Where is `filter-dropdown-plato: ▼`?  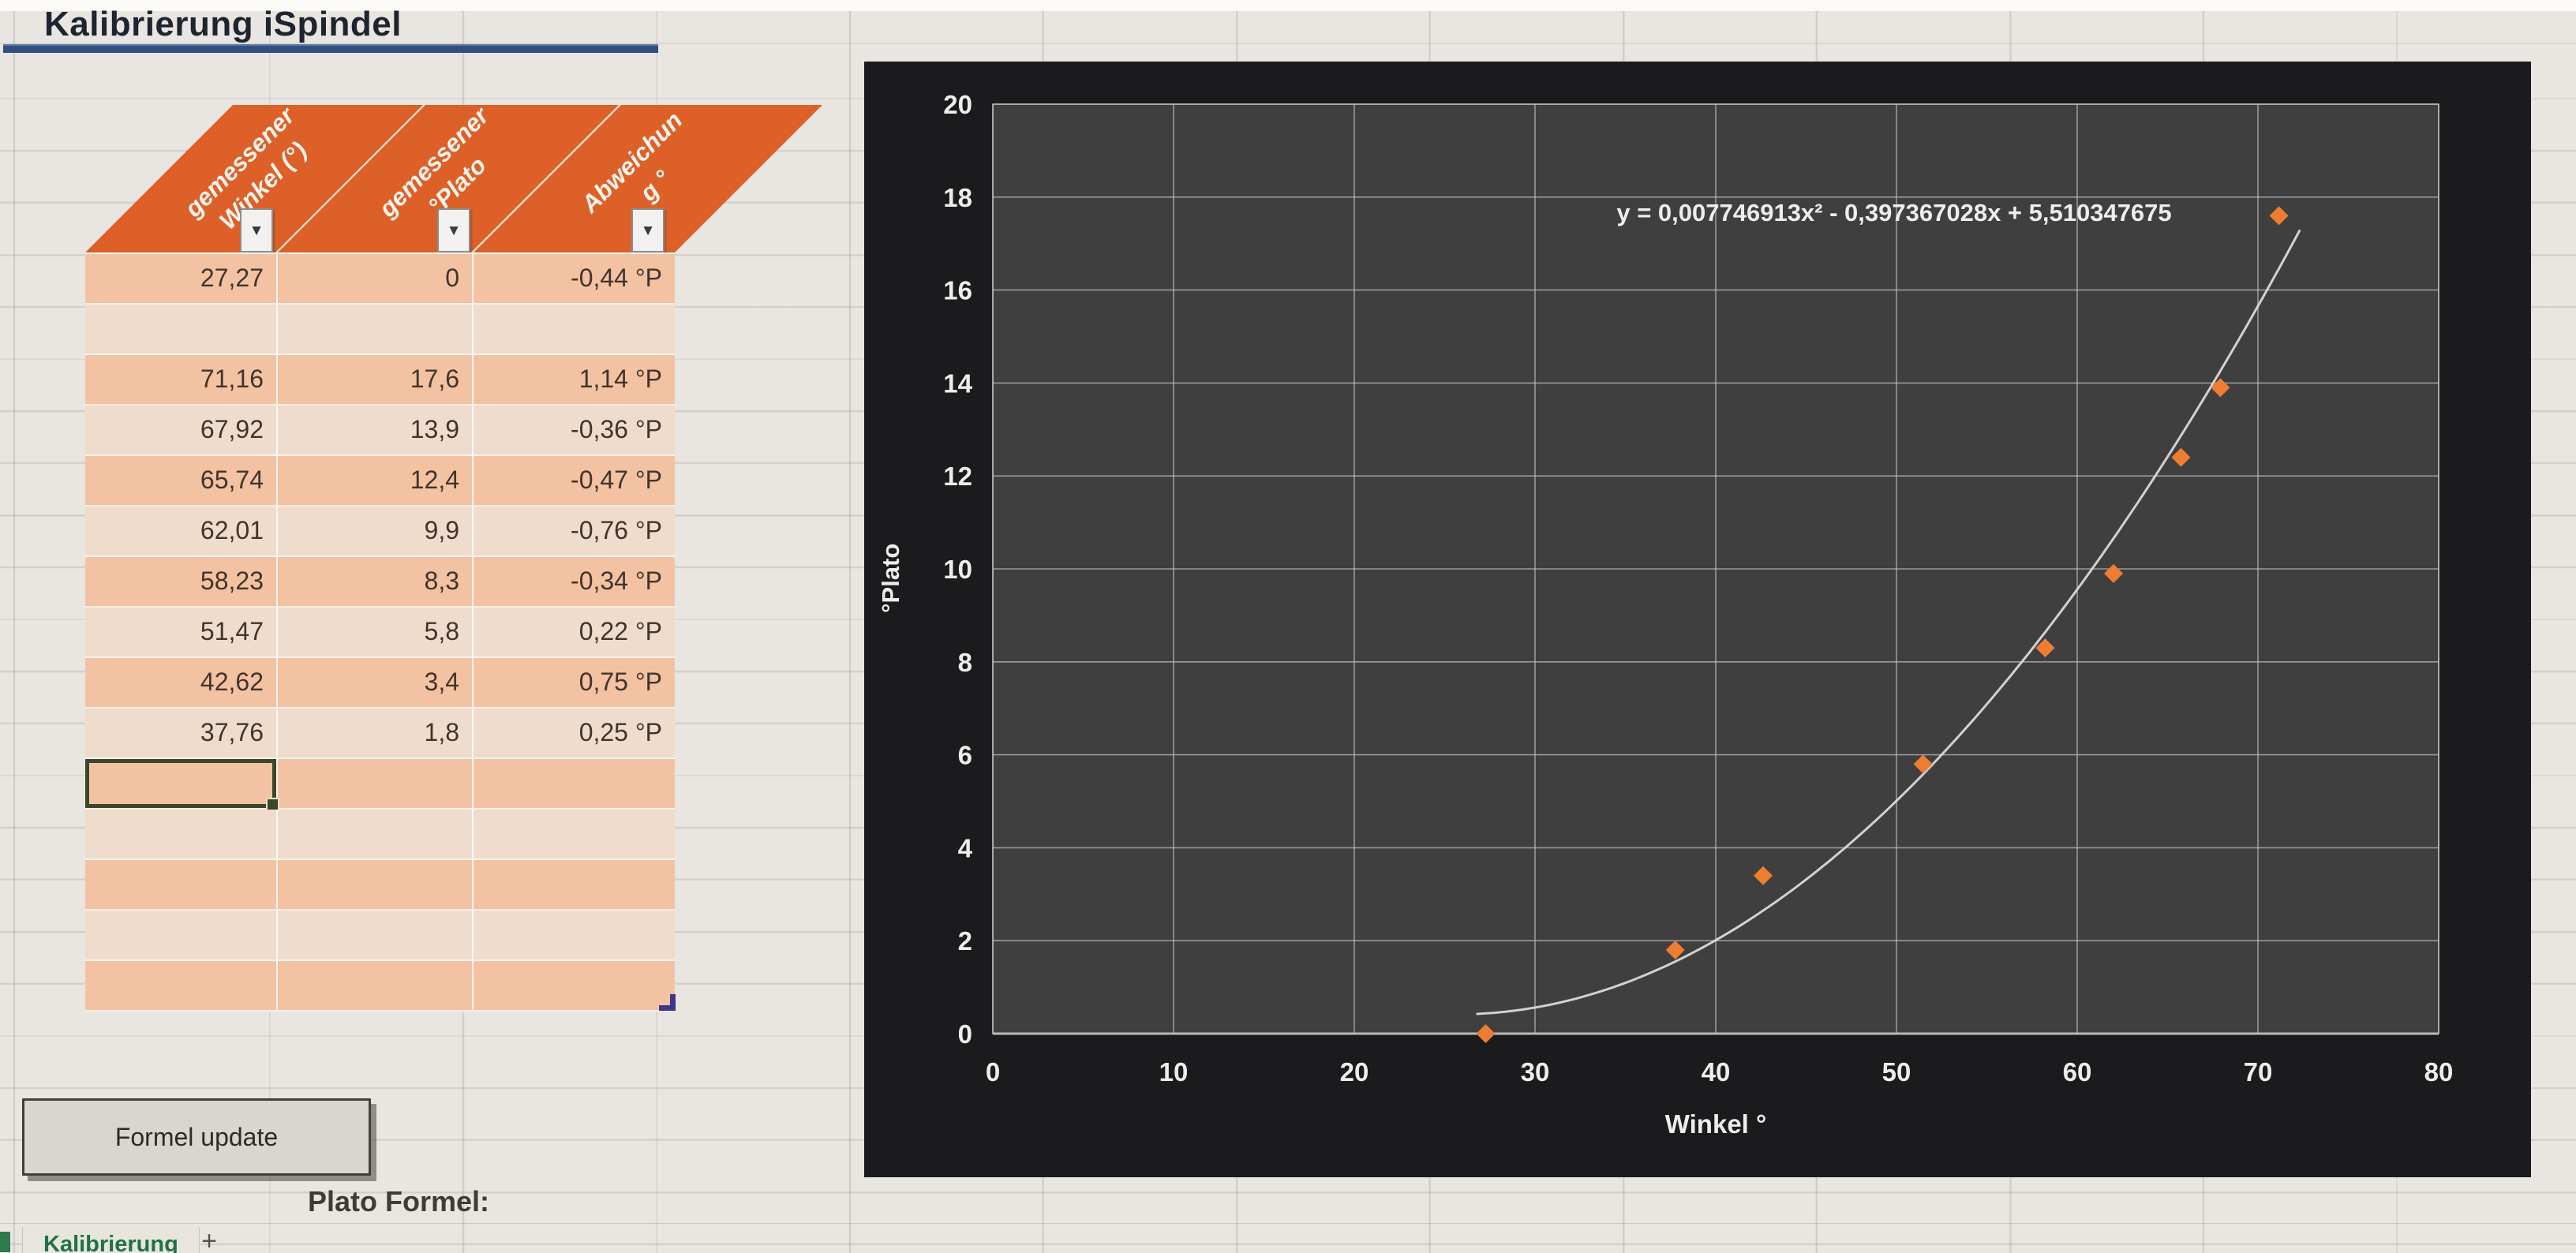
filter-dropdown-plato: ▼ is located at coordinates (453, 230).